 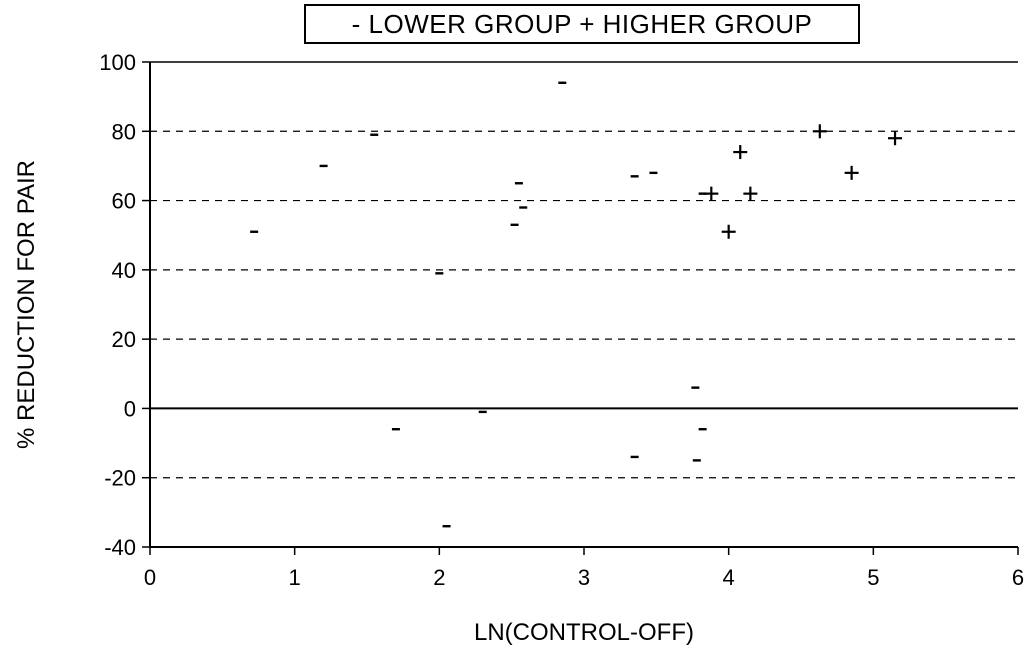 What do you see at coordinates (150, 577) in the screenshot?
I see `x-tick-label: 0` at bounding box center [150, 577].